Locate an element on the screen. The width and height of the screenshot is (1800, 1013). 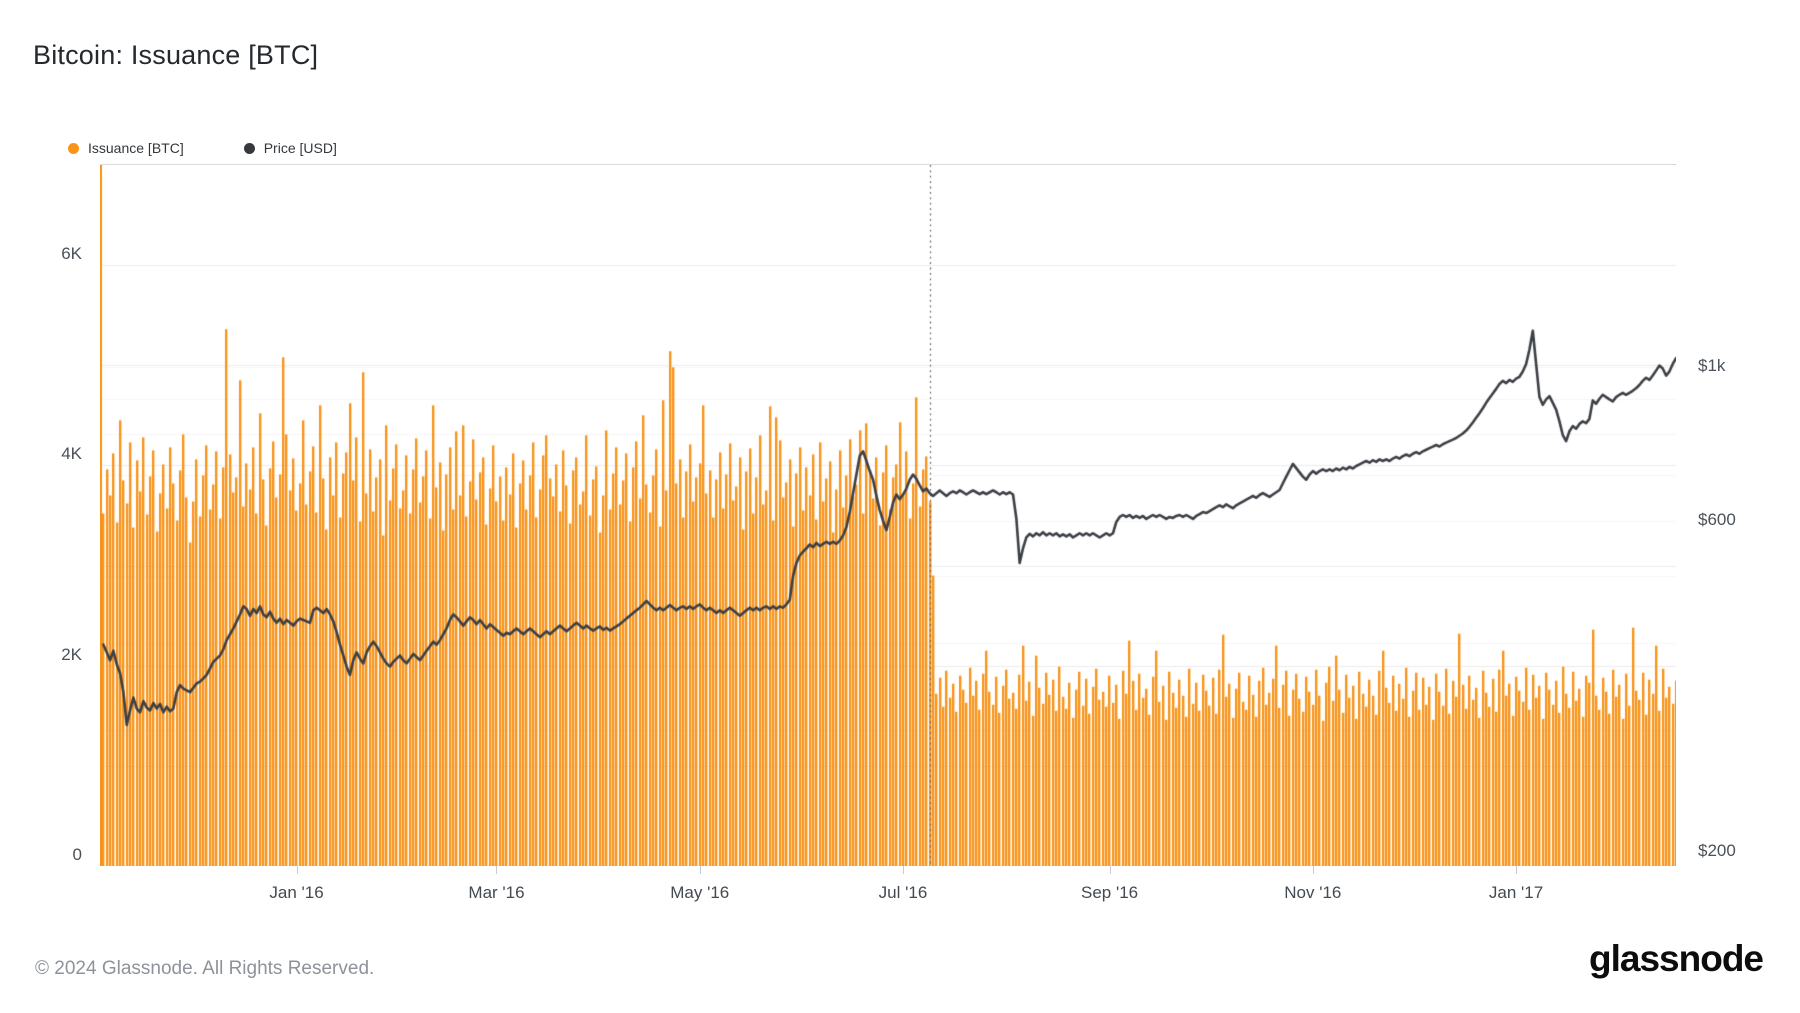
x-axis-label: Nov '16 is located at coordinates (1313, 892).